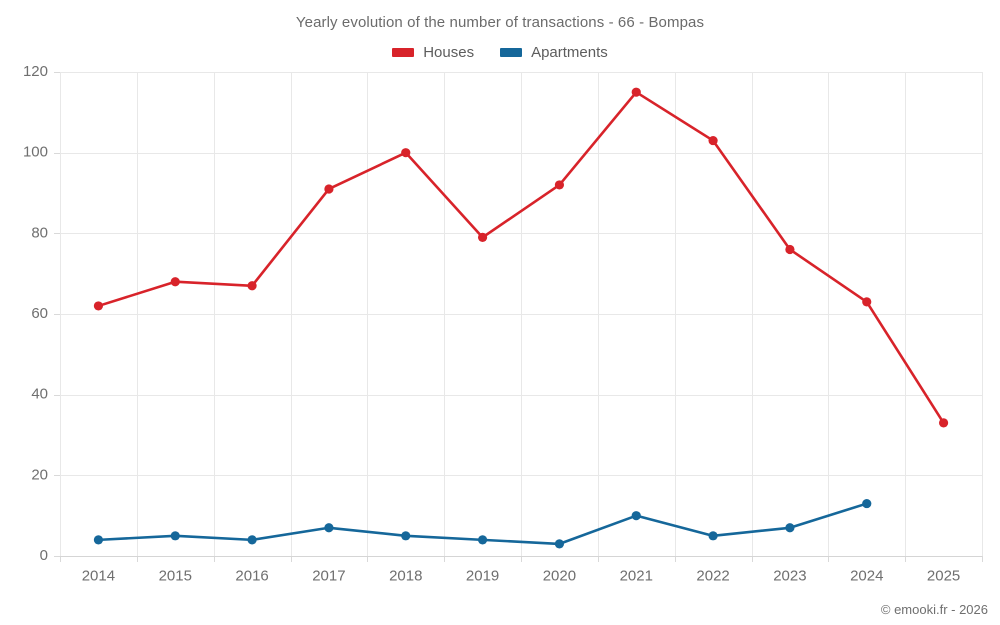 The image size is (1000, 625). What do you see at coordinates (636, 575) in the screenshot?
I see `x-tick-label: 2021` at bounding box center [636, 575].